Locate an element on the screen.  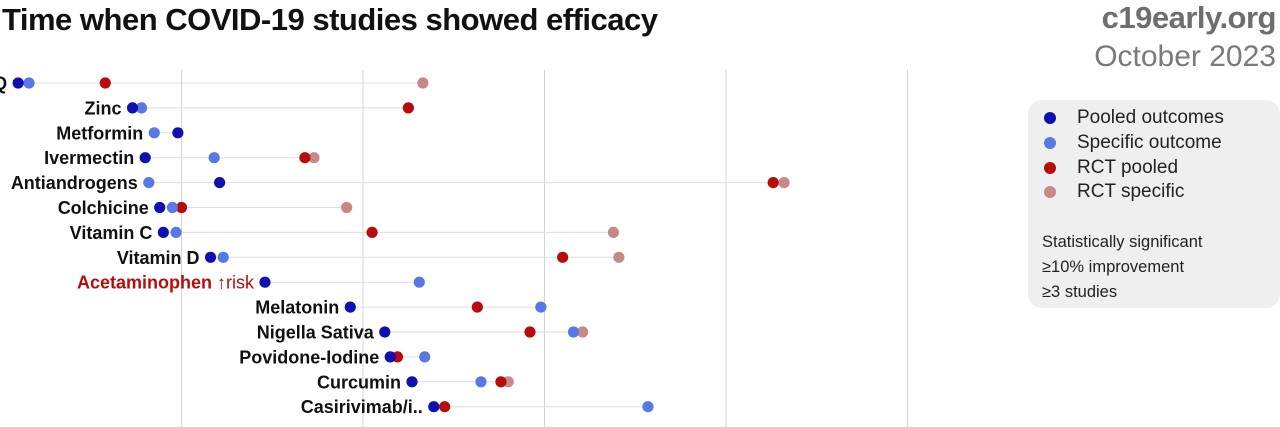
row-label-text: Nigella Sativa is located at coordinates (316, 333).